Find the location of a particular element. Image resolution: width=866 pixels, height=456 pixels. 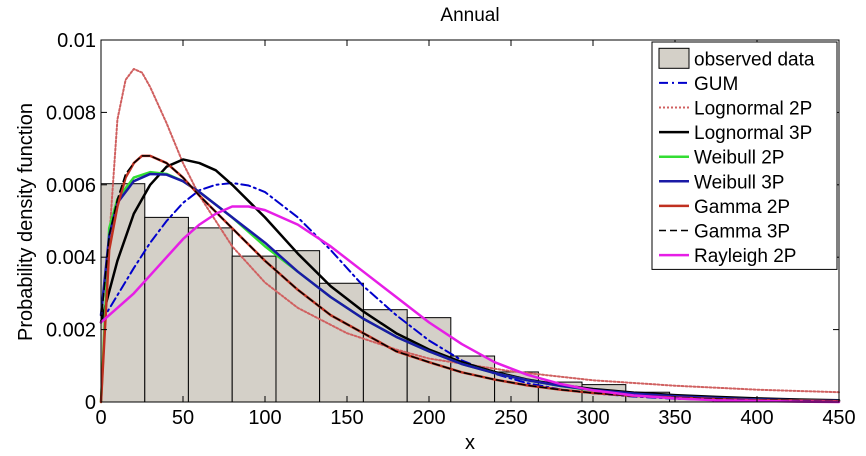

legend-label-7: Rayleigh 2P is located at coordinates (745, 256).